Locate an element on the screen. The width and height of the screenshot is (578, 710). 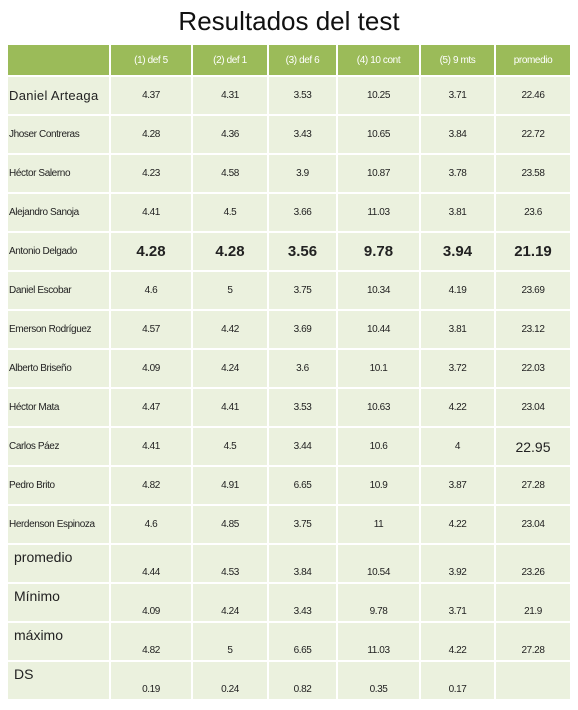
title: Resultados del test is located at coordinates (289, 21).